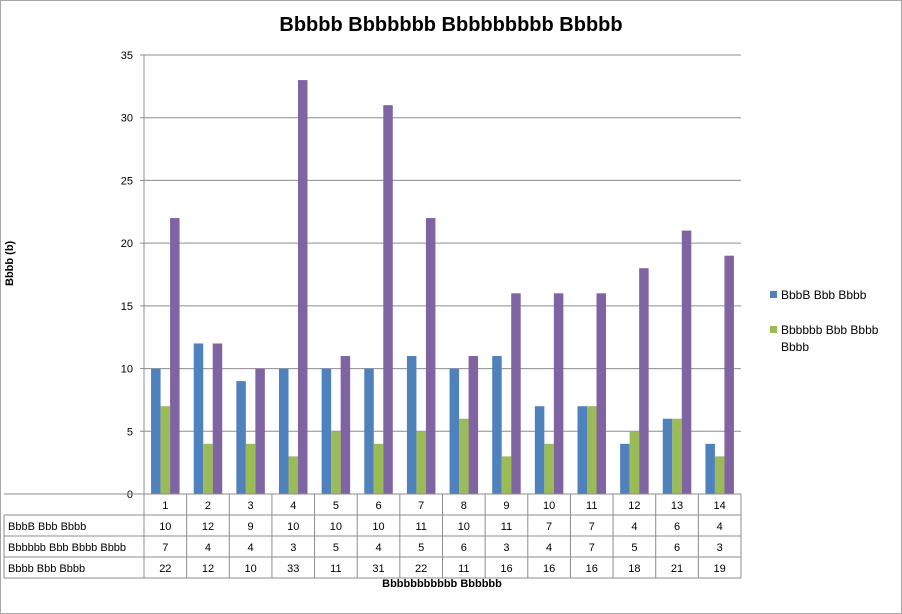  Describe the element at coordinates (47, 527) in the screenshot. I see `table-series-label: BbbB Bbb Bbbb` at that location.